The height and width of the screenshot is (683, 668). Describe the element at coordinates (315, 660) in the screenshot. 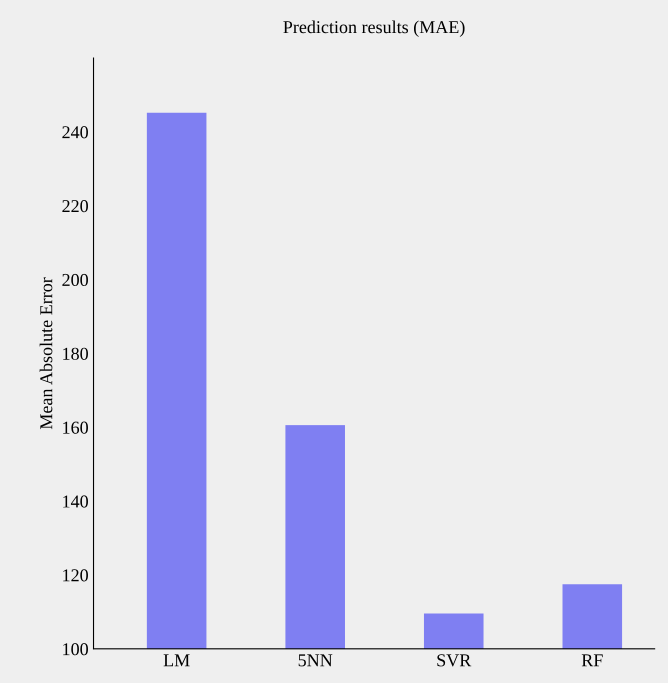

I see `x-tick-label: 5NN` at that location.